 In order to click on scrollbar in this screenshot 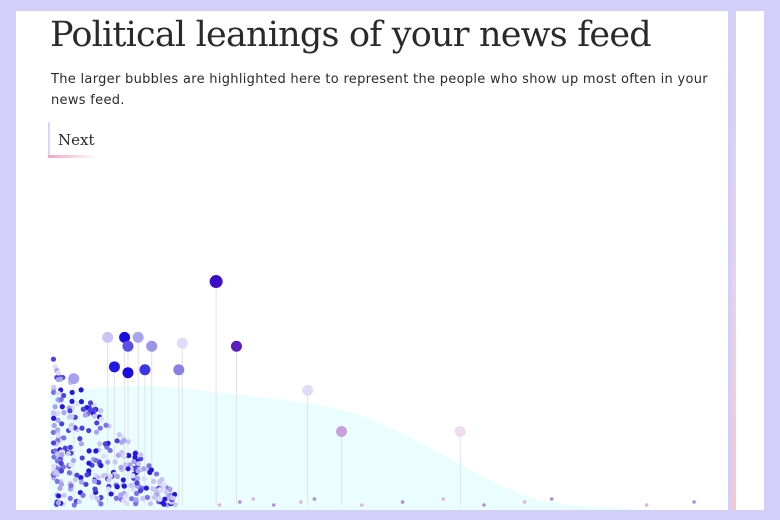, I will do `click(748, 260)`.